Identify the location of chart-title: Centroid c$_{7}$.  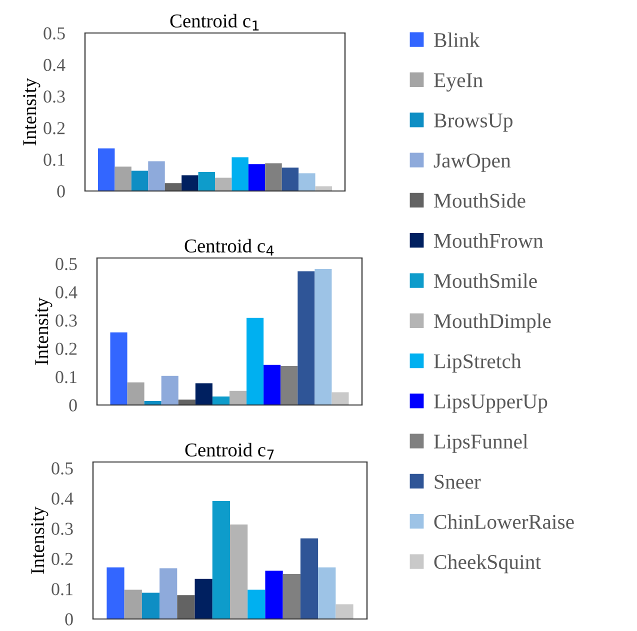
(229, 451).